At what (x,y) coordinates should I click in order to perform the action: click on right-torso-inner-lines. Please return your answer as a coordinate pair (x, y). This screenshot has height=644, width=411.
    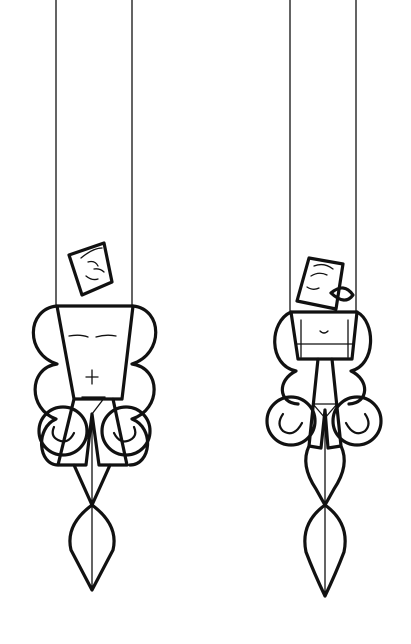
    Looking at the image, I should click on (324, 338).